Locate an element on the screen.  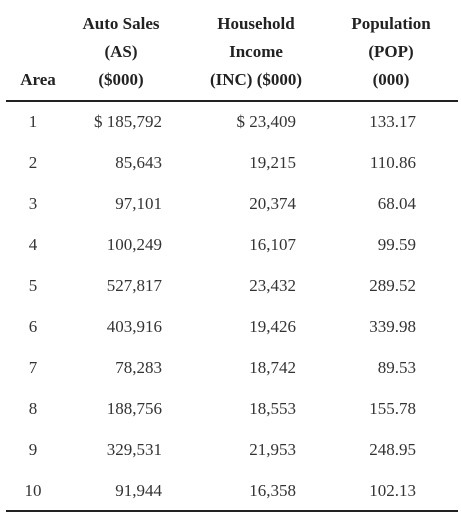
income-cell: 18,553 is located at coordinates (272, 408).